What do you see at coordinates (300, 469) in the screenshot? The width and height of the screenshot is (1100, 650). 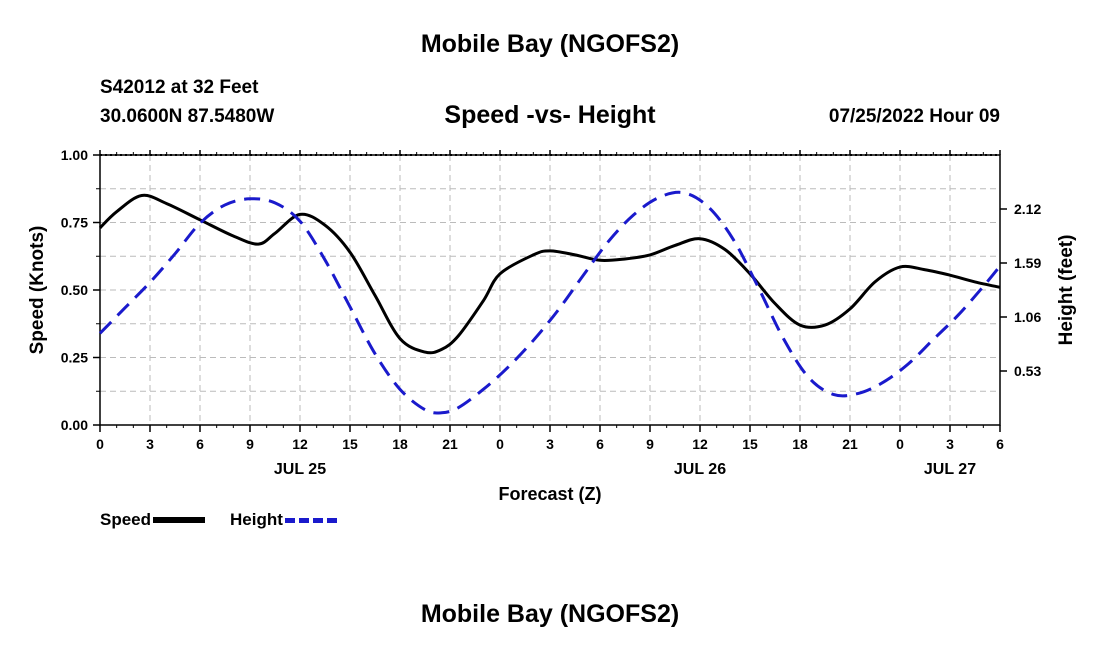 I see `date-label: JUL 25` at bounding box center [300, 469].